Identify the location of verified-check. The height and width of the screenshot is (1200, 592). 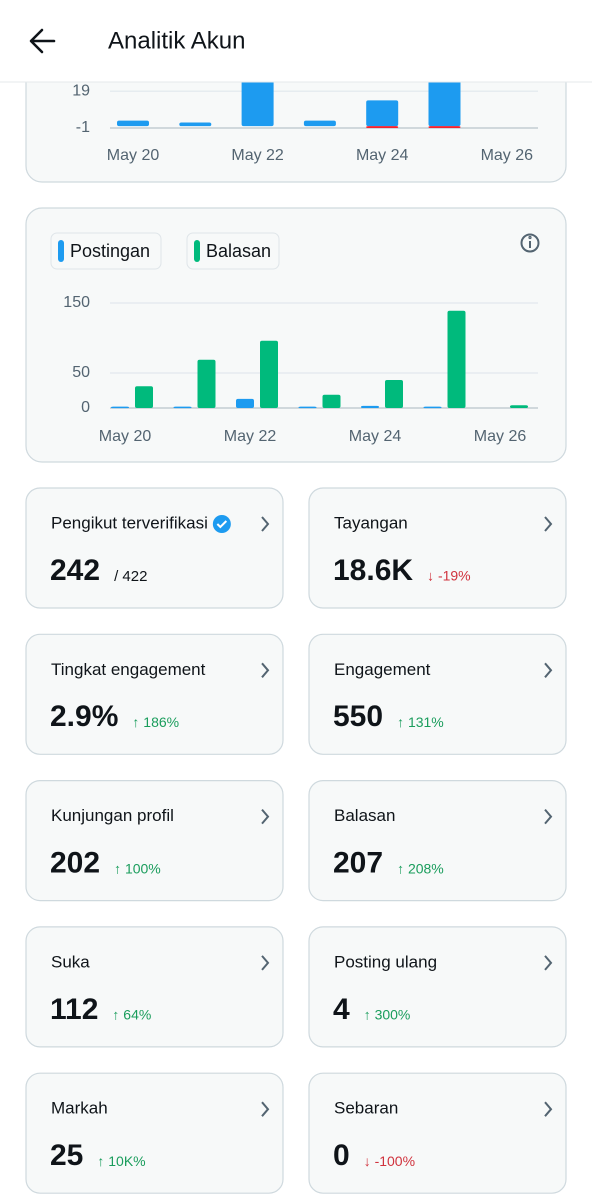
(222, 524).